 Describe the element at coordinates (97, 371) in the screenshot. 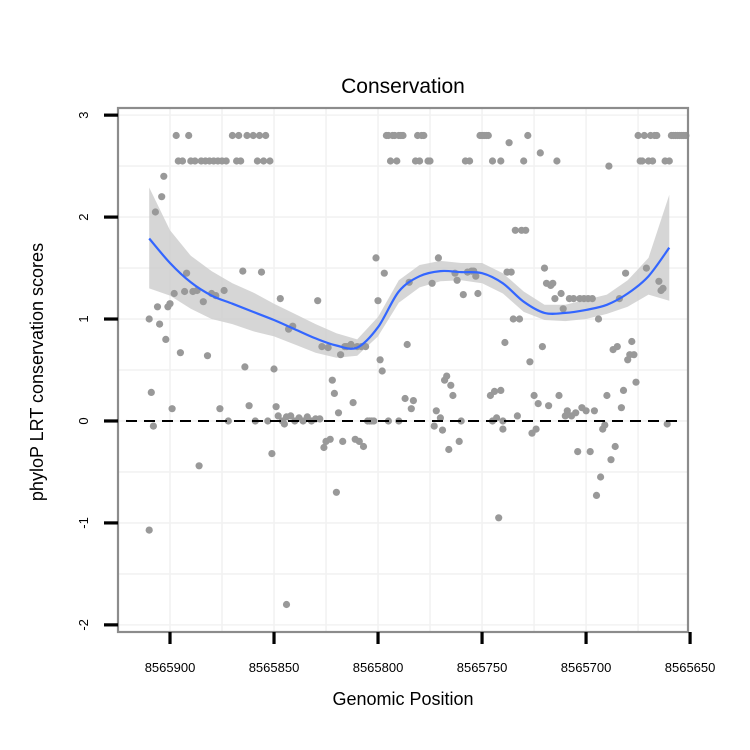

I see `y-axis: -2 -1 0 1 2 3` at that location.